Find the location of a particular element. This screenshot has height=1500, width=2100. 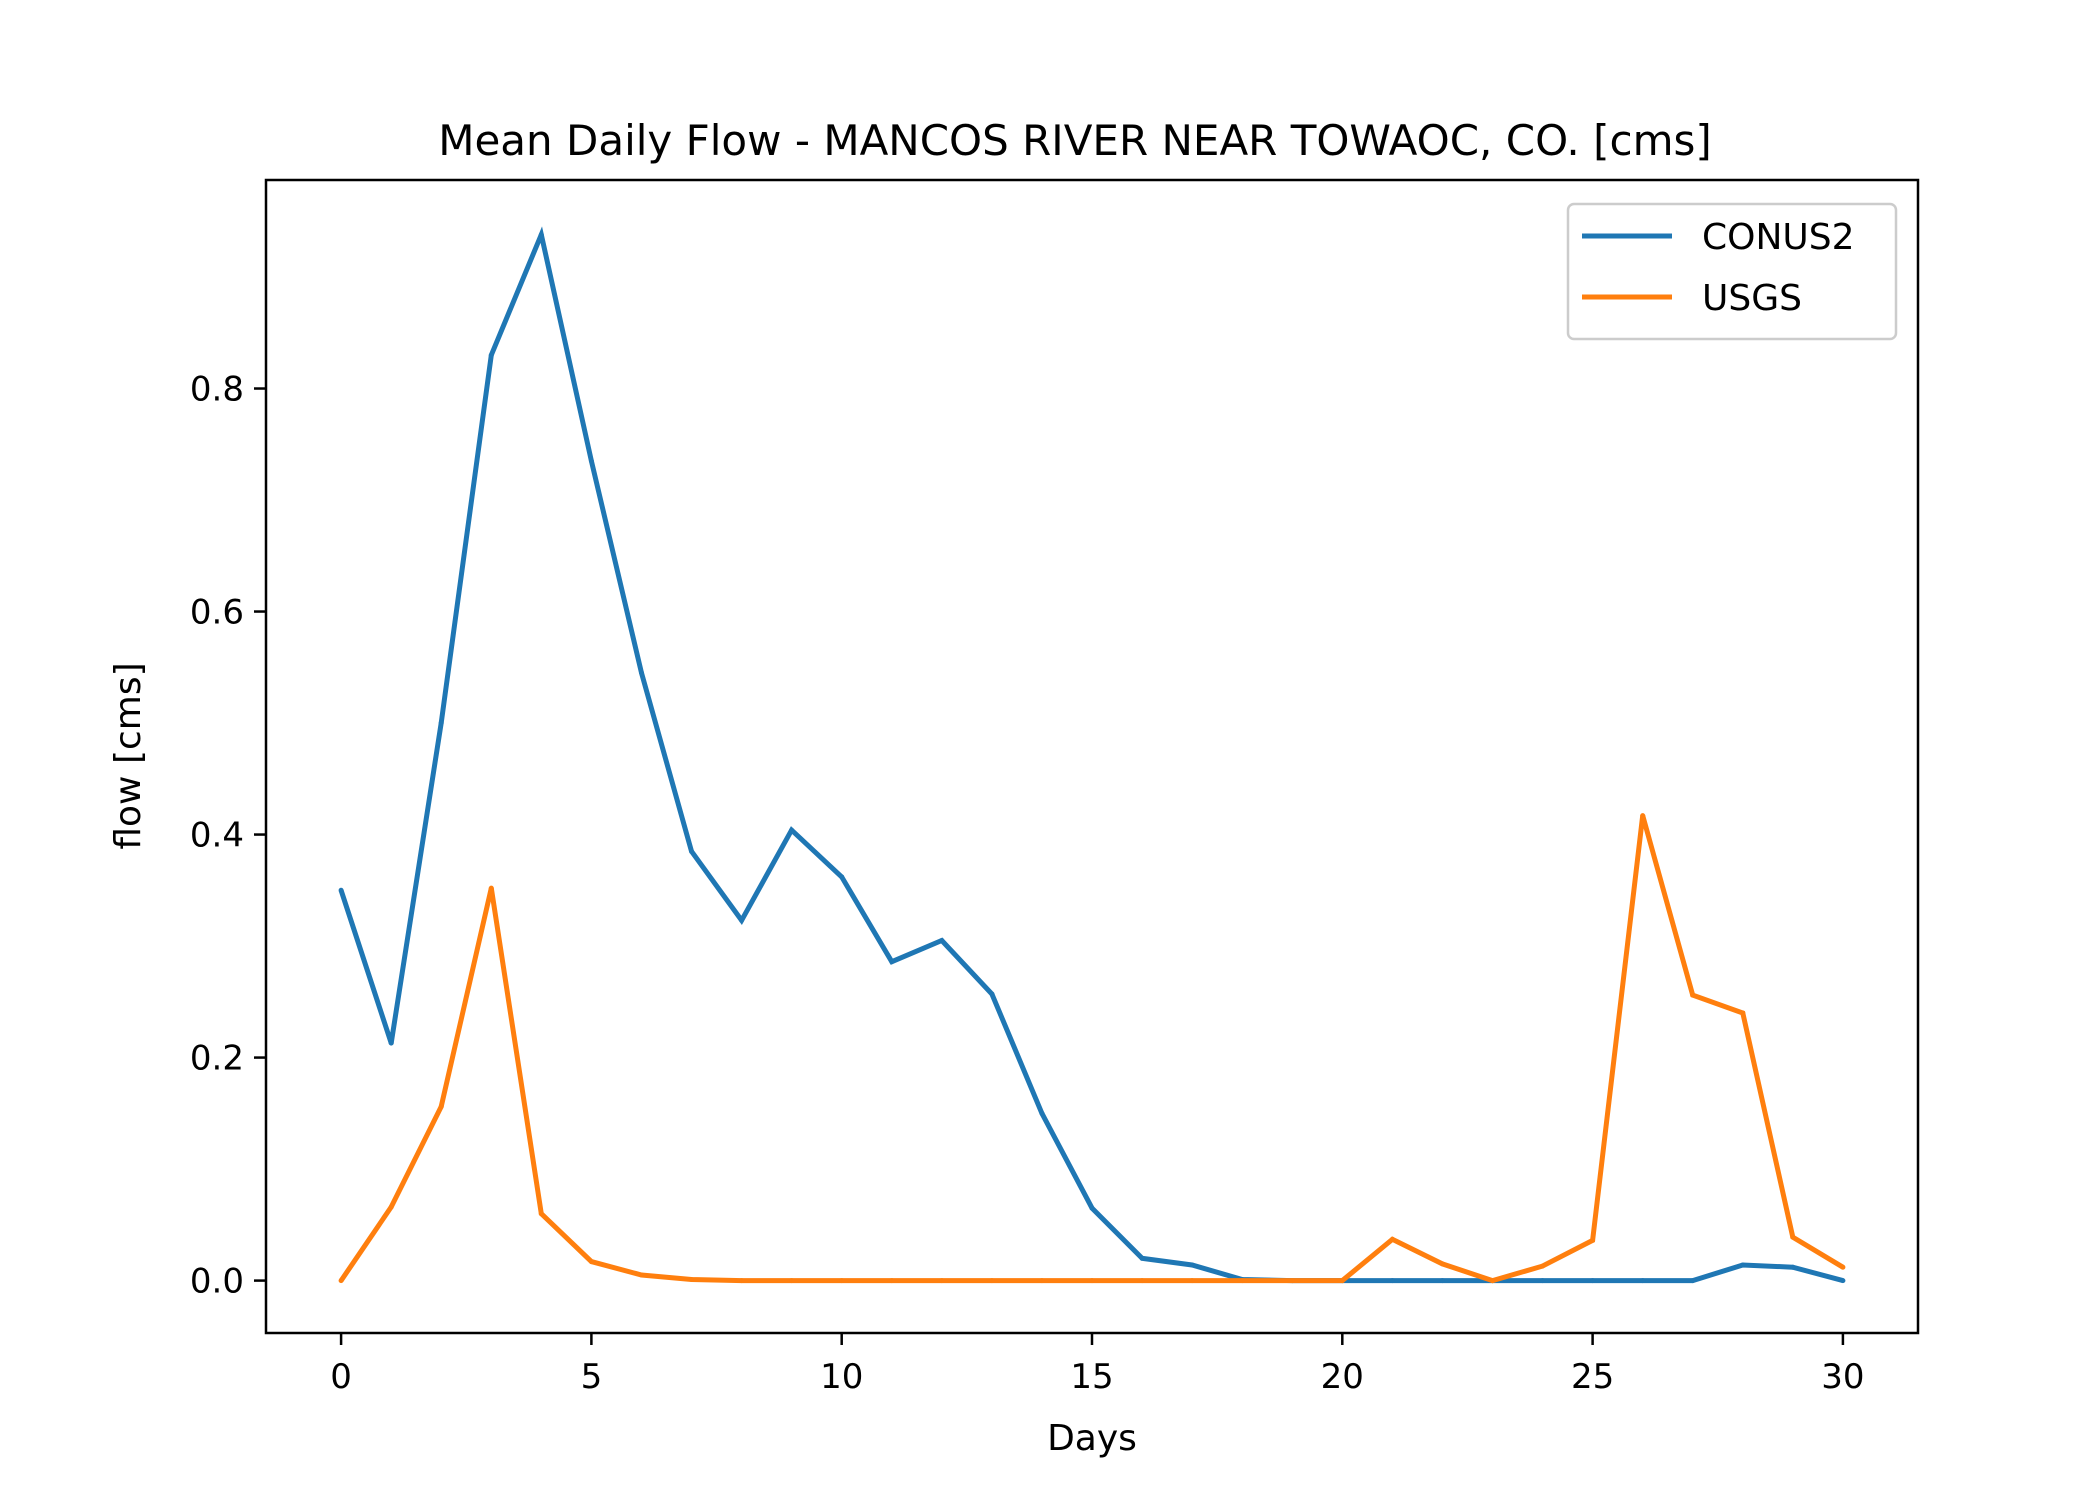

y-tick-label: 0.0 is located at coordinates (217, 1282).